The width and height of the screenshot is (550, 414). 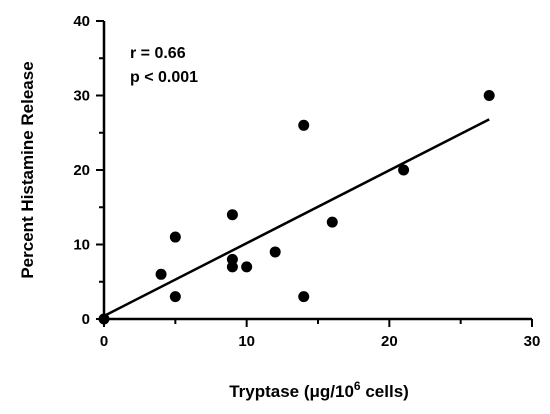 What do you see at coordinates (27, 169) in the screenshot?
I see `y-axis-label: Percent Histamine Release` at bounding box center [27, 169].